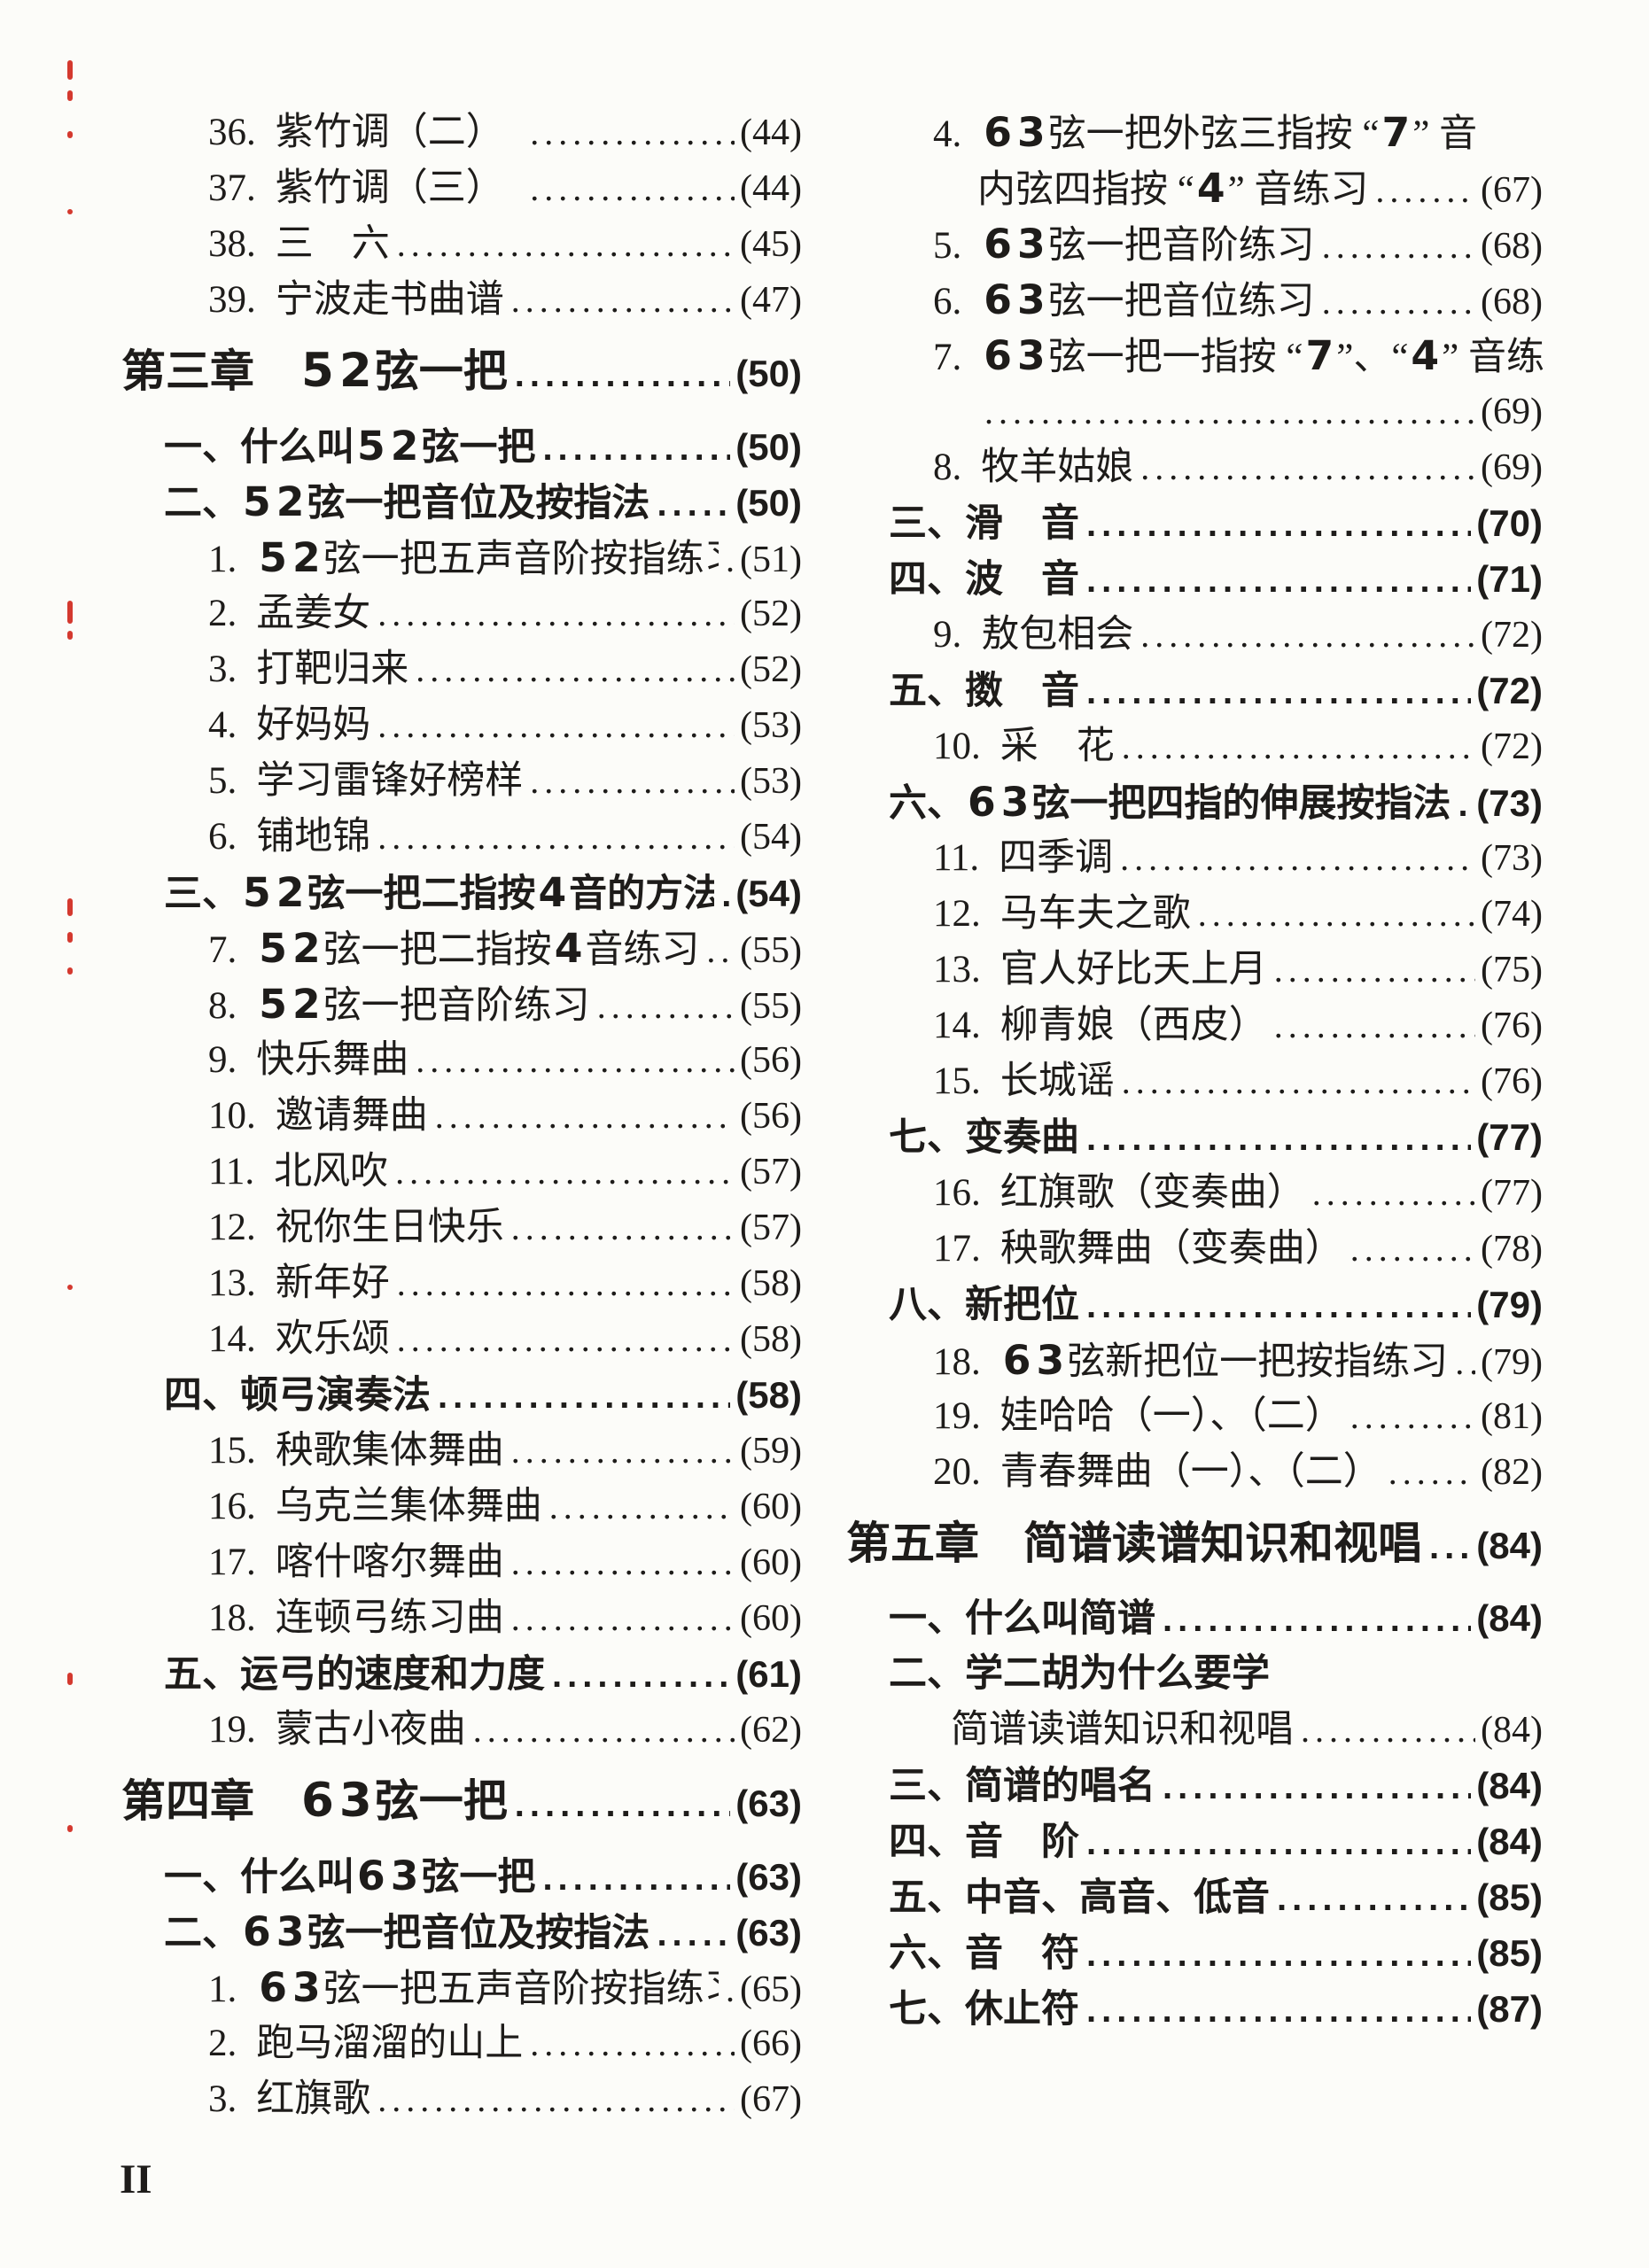  I want to click on entry-number: 20., so click(957, 1472).